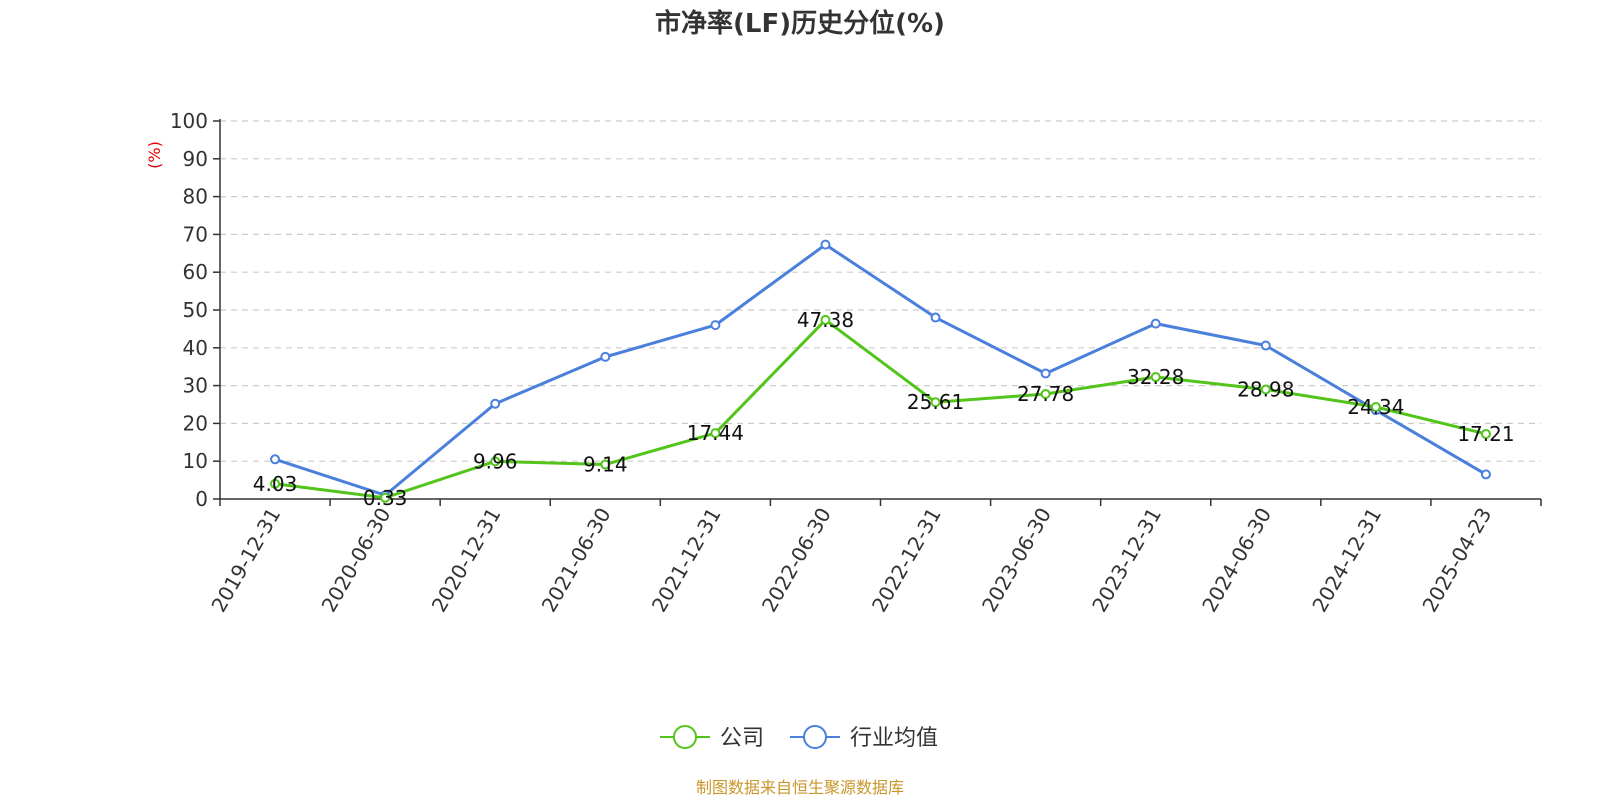  What do you see at coordinates (195, 197) in the screenshot?
I see `y-tick-label: 80` at bounding box center [195, 197].